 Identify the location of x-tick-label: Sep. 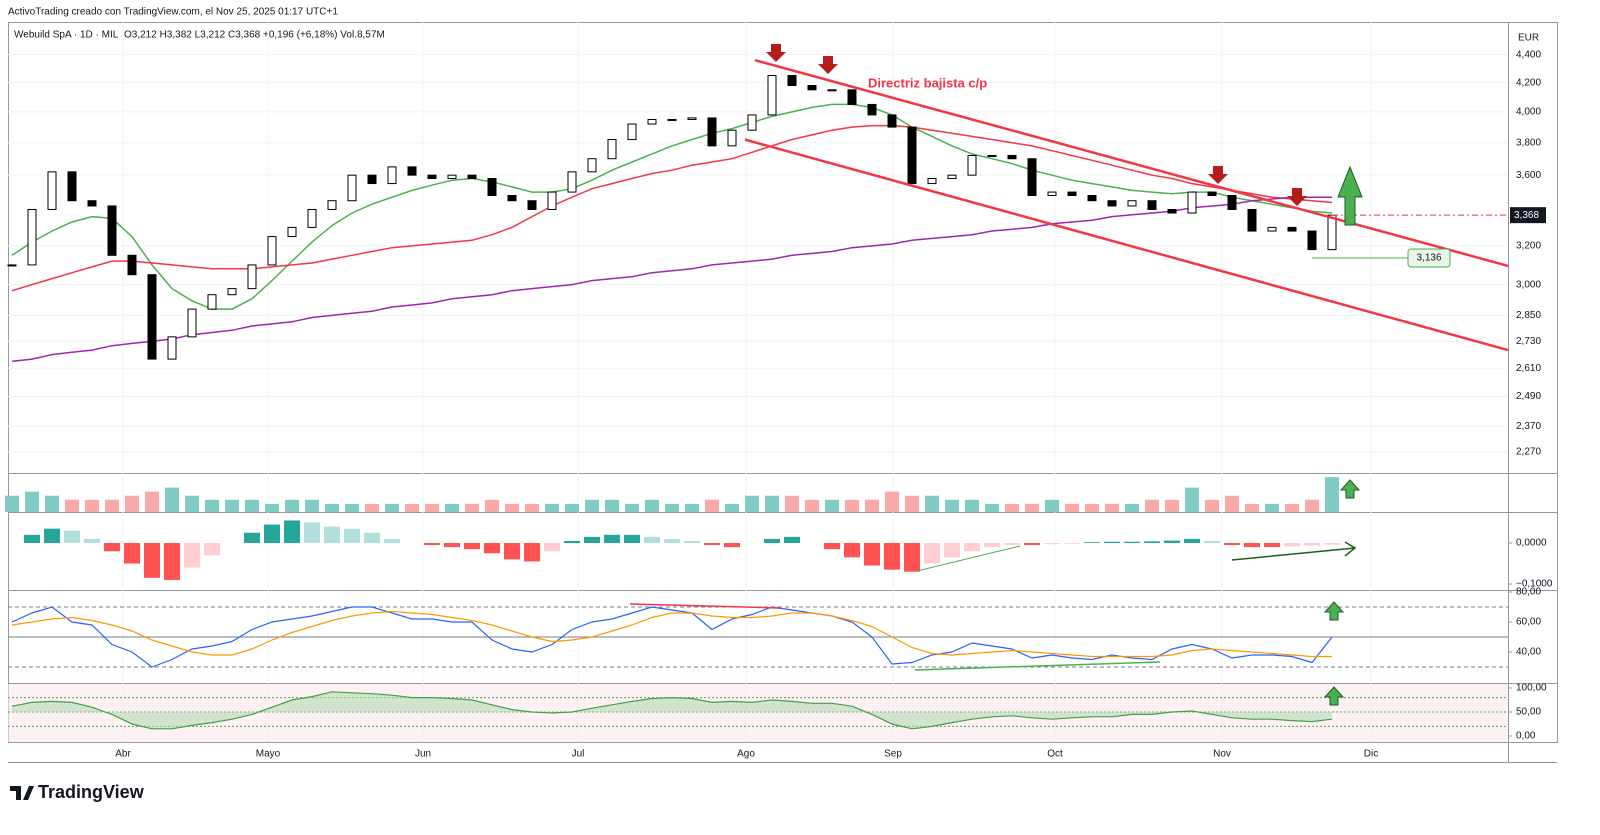
(893, 754).